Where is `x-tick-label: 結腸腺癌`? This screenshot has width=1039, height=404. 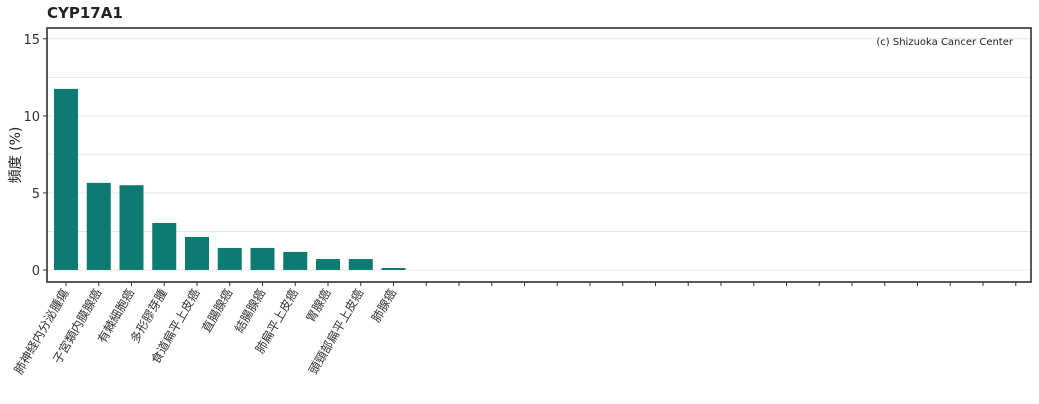
x-tick-label: 結腸腺癌 is located at coordinates (249, 310).